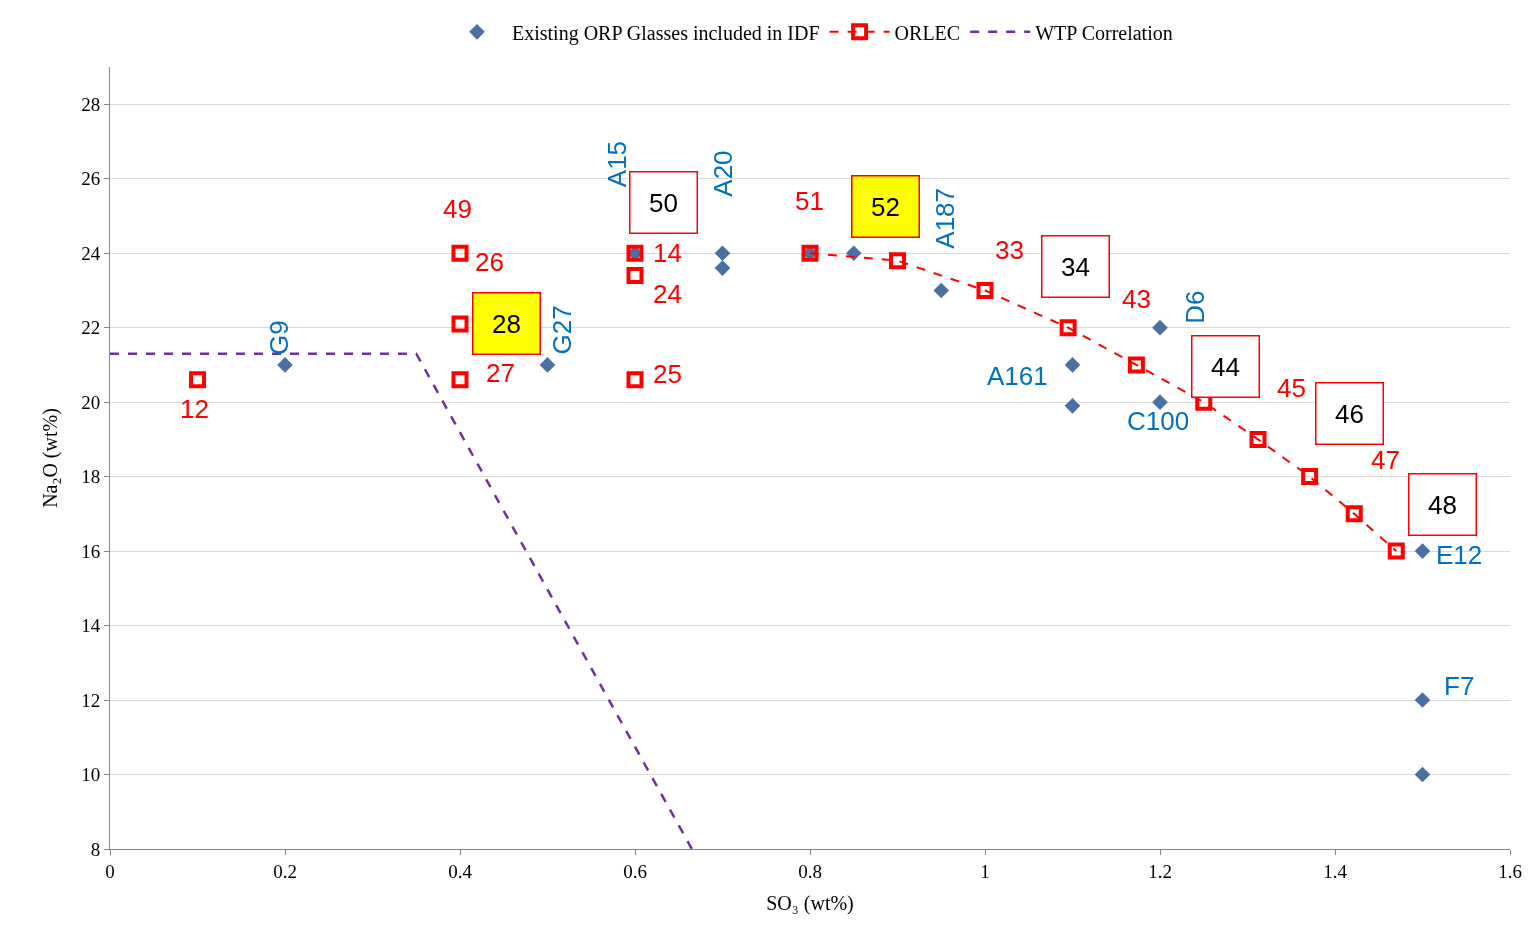 The height and width of the screenshot is (945, 1534). Describe the element at coordinates (460, 871) in the screenshot. I see `x-tick-label: 0.4` at that location.